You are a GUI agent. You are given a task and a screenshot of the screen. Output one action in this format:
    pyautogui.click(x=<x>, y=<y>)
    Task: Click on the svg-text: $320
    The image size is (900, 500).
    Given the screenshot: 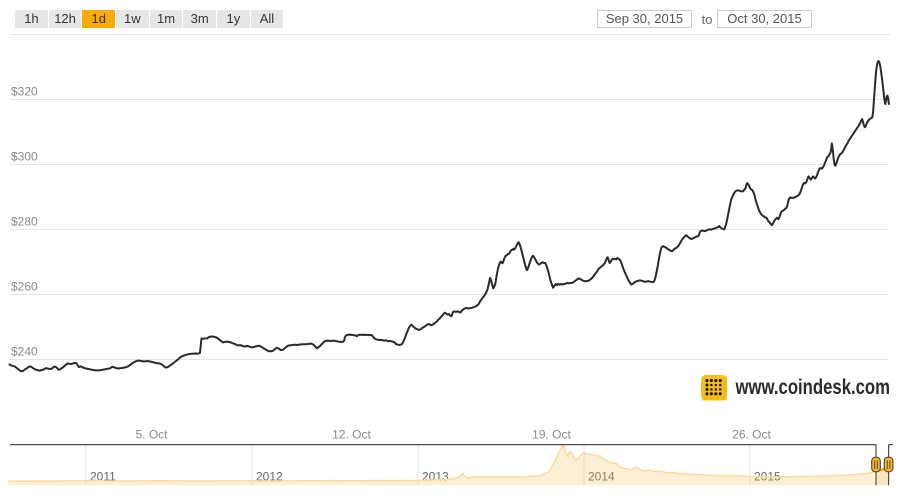 What is the action you would take?
    pyautogui.click(x=24, y=92)
    